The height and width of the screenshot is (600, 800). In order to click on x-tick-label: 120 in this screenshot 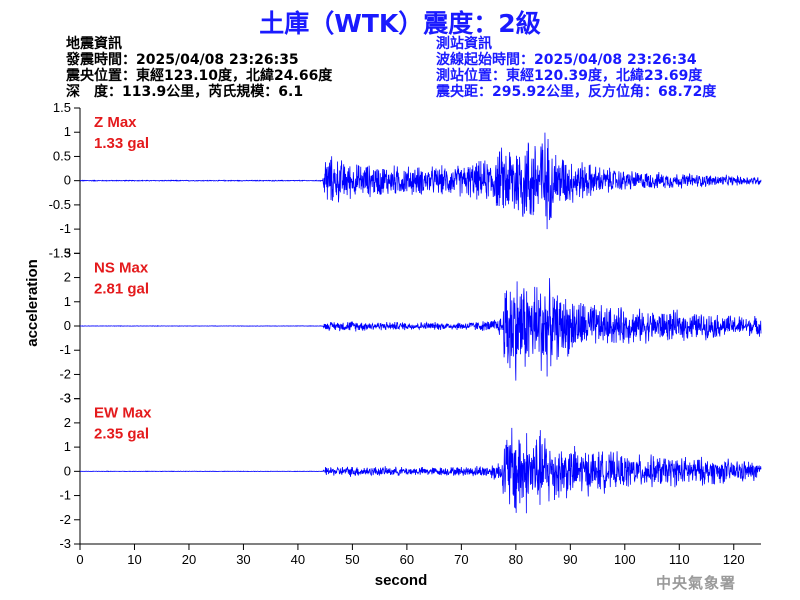, I will do `click(734, 559)`.